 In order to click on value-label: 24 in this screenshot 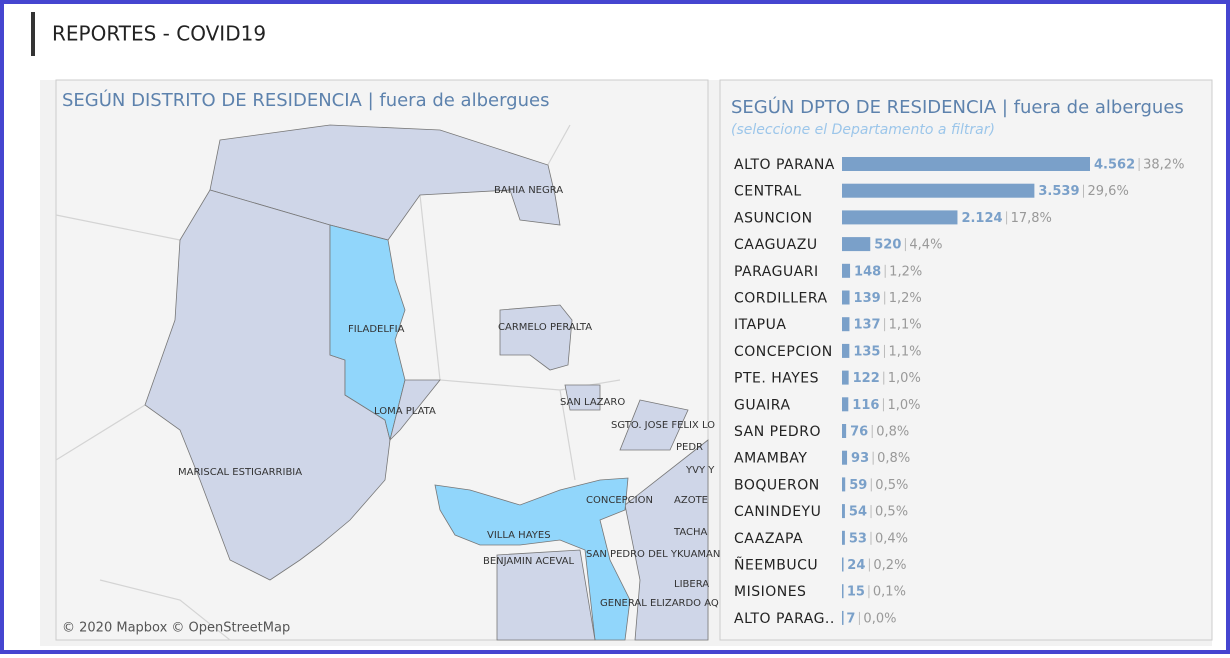, I will do `click(856, 565)`.